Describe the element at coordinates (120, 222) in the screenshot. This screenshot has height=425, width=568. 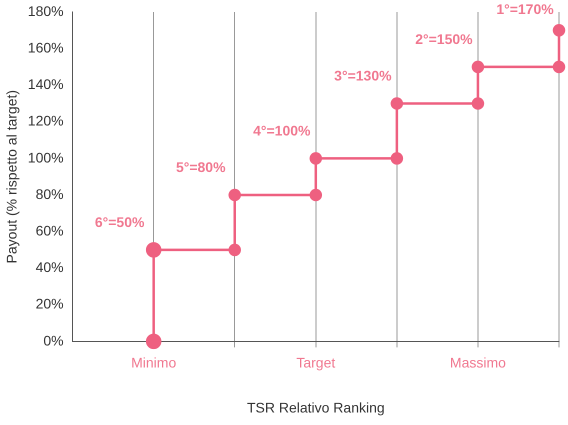
I see `annotation: 6°=50%` at that location.